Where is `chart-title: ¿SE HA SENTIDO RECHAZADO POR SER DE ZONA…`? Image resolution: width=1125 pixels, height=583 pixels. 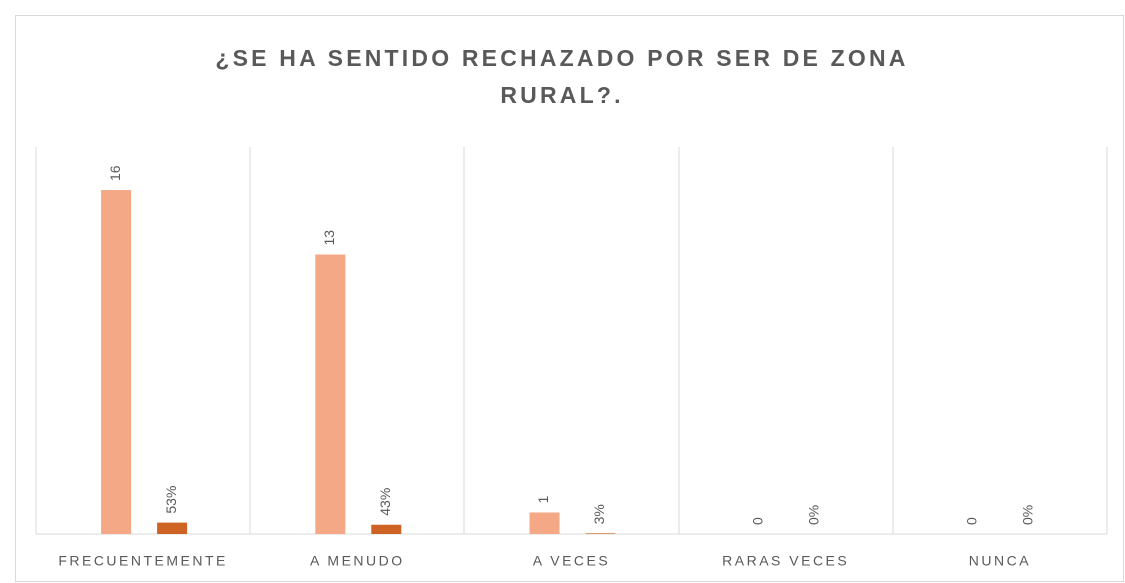
chart-title: ¿SE HA SENTIDO RECHAZADO POR SER DE ZONA… is located at coordinates (562, 76).